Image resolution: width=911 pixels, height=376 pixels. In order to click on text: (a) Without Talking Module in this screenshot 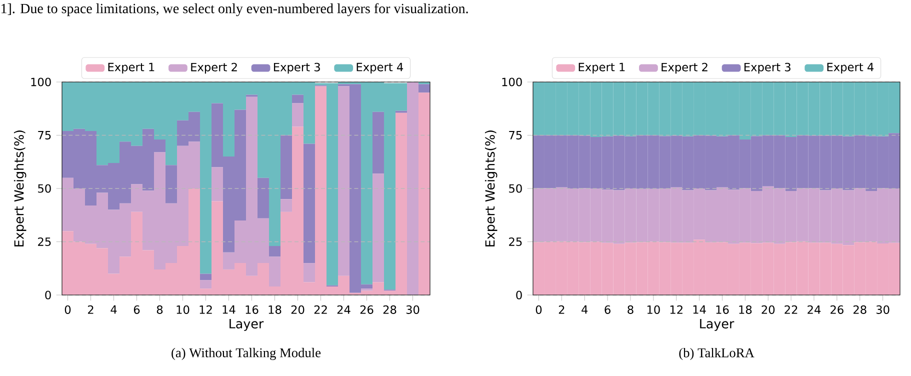, I will do `click(246, 354)`.